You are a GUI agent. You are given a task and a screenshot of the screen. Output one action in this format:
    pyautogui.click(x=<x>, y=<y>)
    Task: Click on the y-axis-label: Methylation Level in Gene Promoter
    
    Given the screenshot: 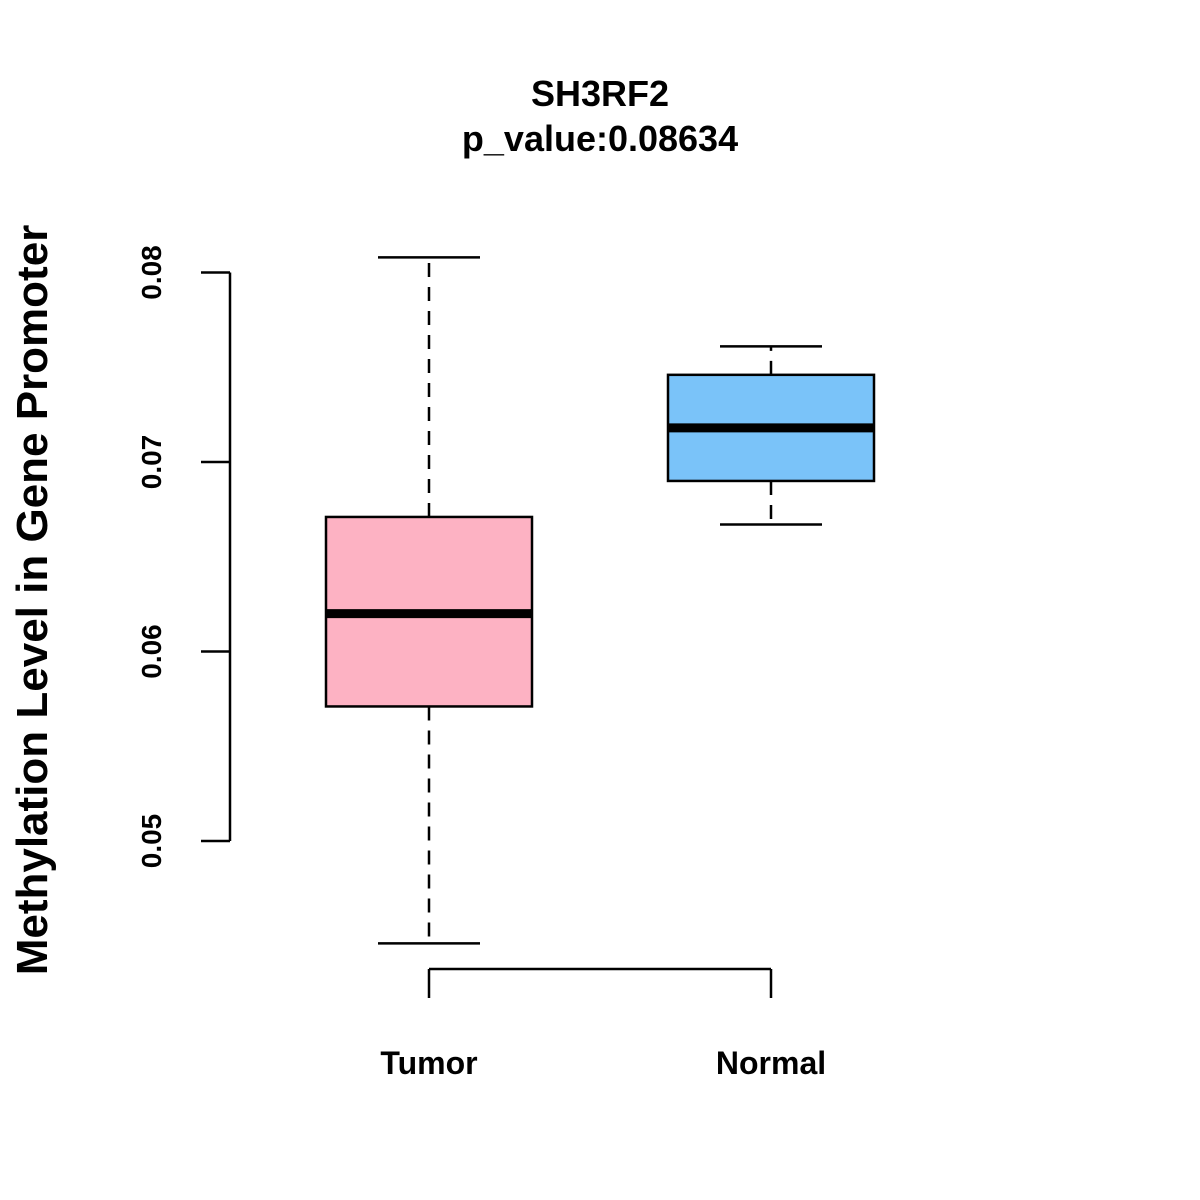 What is the action you would take?
    pyautogui.click(x=32, y=600)
    